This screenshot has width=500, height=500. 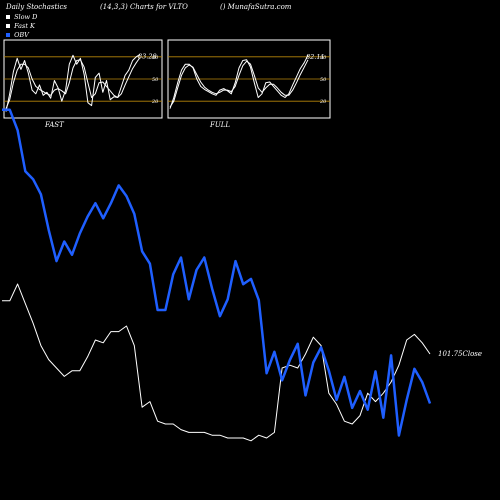 I want to click on fast-tick-label-50: 50, so click(x=155, y=80).